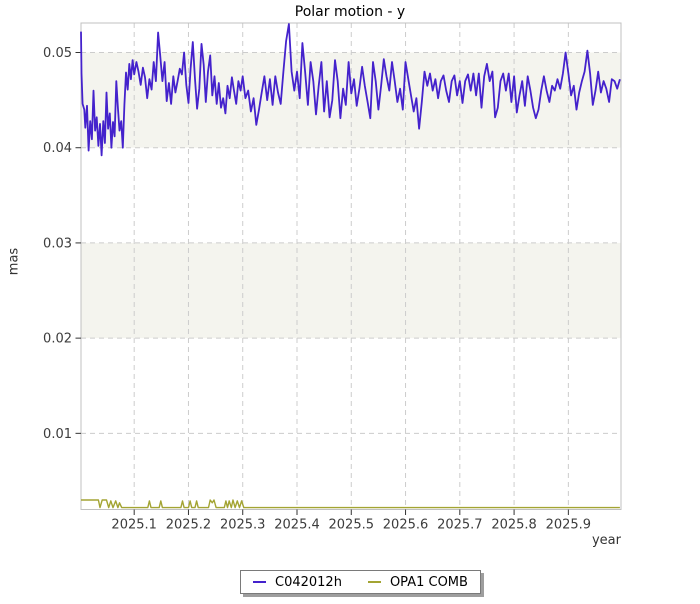 This screenshot has width=700, height=604. Describe the element at coordinates (606, 540) in the screenshot. I see `x-axis-title: year` at that location.